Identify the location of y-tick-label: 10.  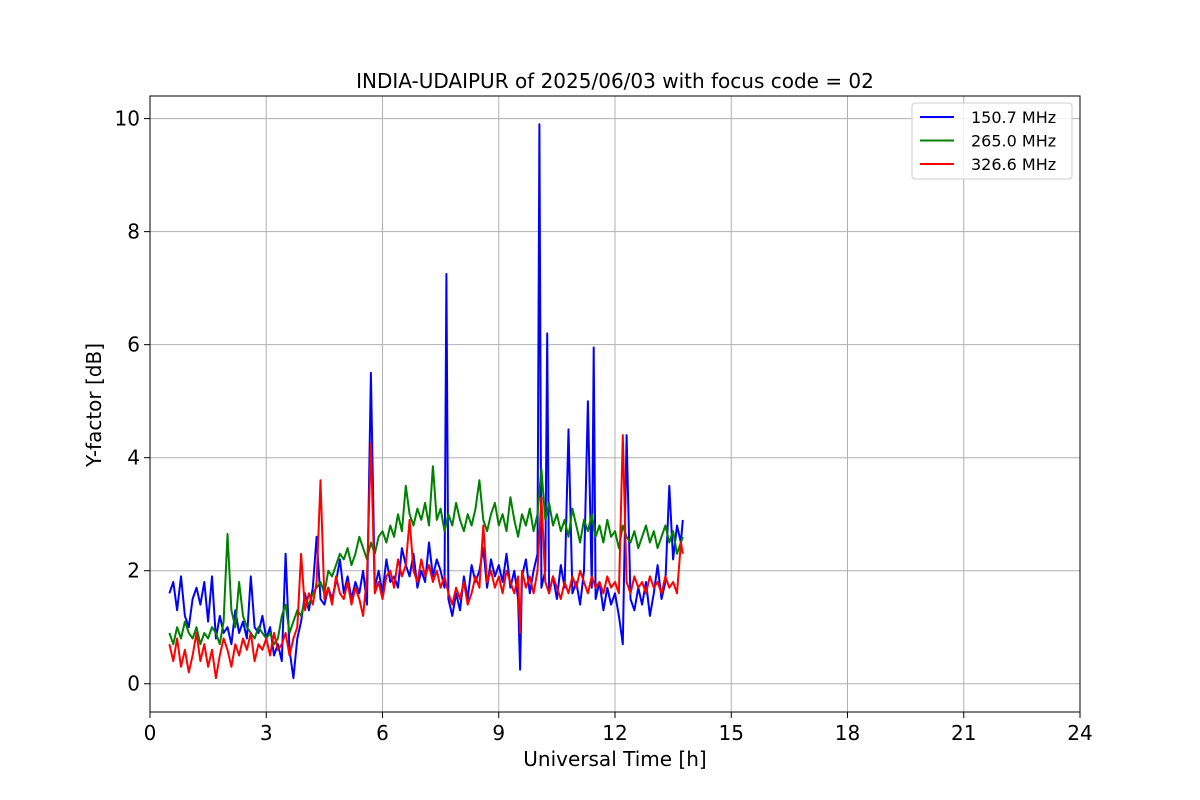
(127, 119).